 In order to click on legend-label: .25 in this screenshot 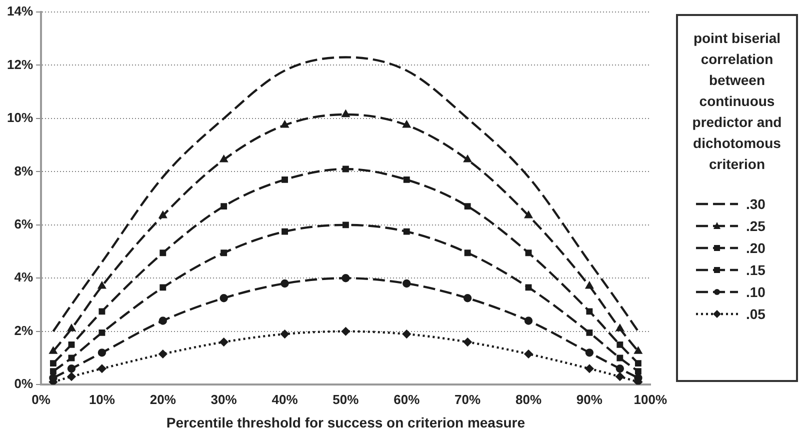, I will do `click(756, 226)`.